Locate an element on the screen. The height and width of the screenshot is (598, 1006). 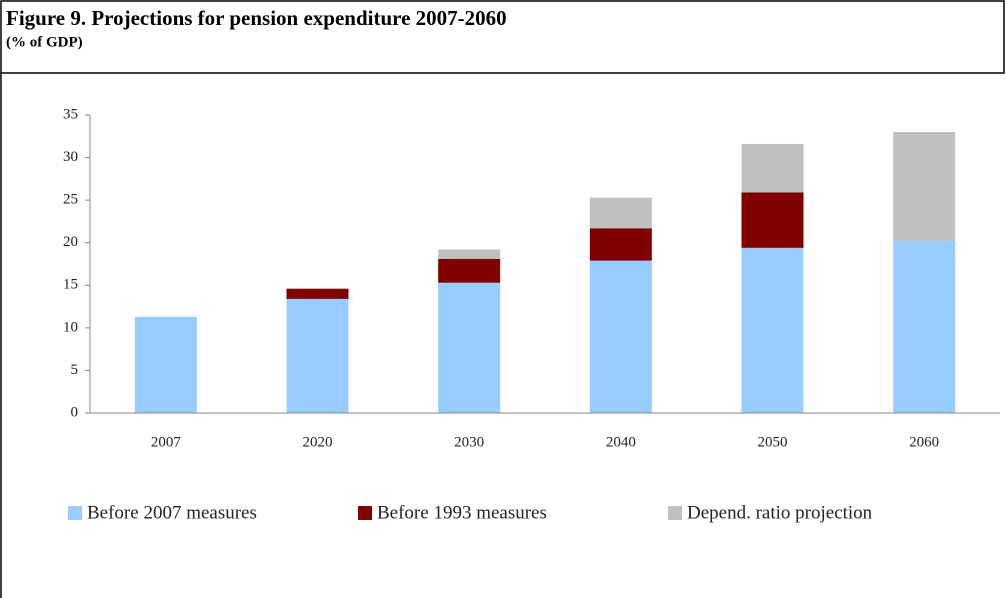
x-tick-label: 2020 is located at coordinates (318, 442).